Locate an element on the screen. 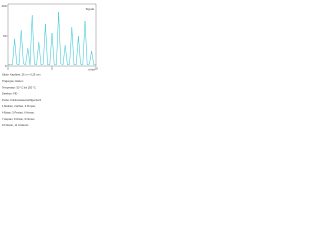 This screenshot has width=320, height=240. caption-line: 1 Methan, 2 Ethan, 3 Propan, is located at coordinates (19, 106).